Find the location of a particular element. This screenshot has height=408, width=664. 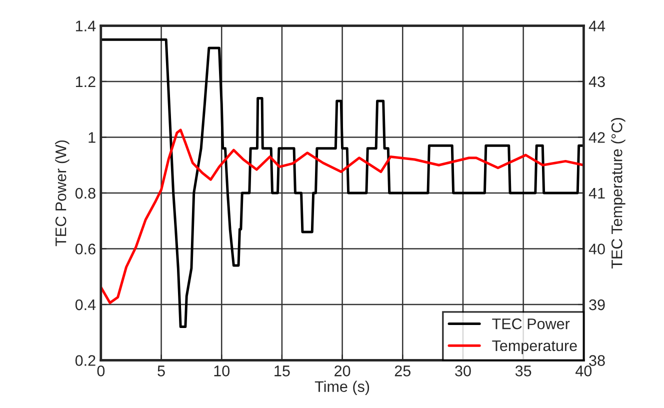

y2-tick-label: 38 is located at coordinates (597, 360).